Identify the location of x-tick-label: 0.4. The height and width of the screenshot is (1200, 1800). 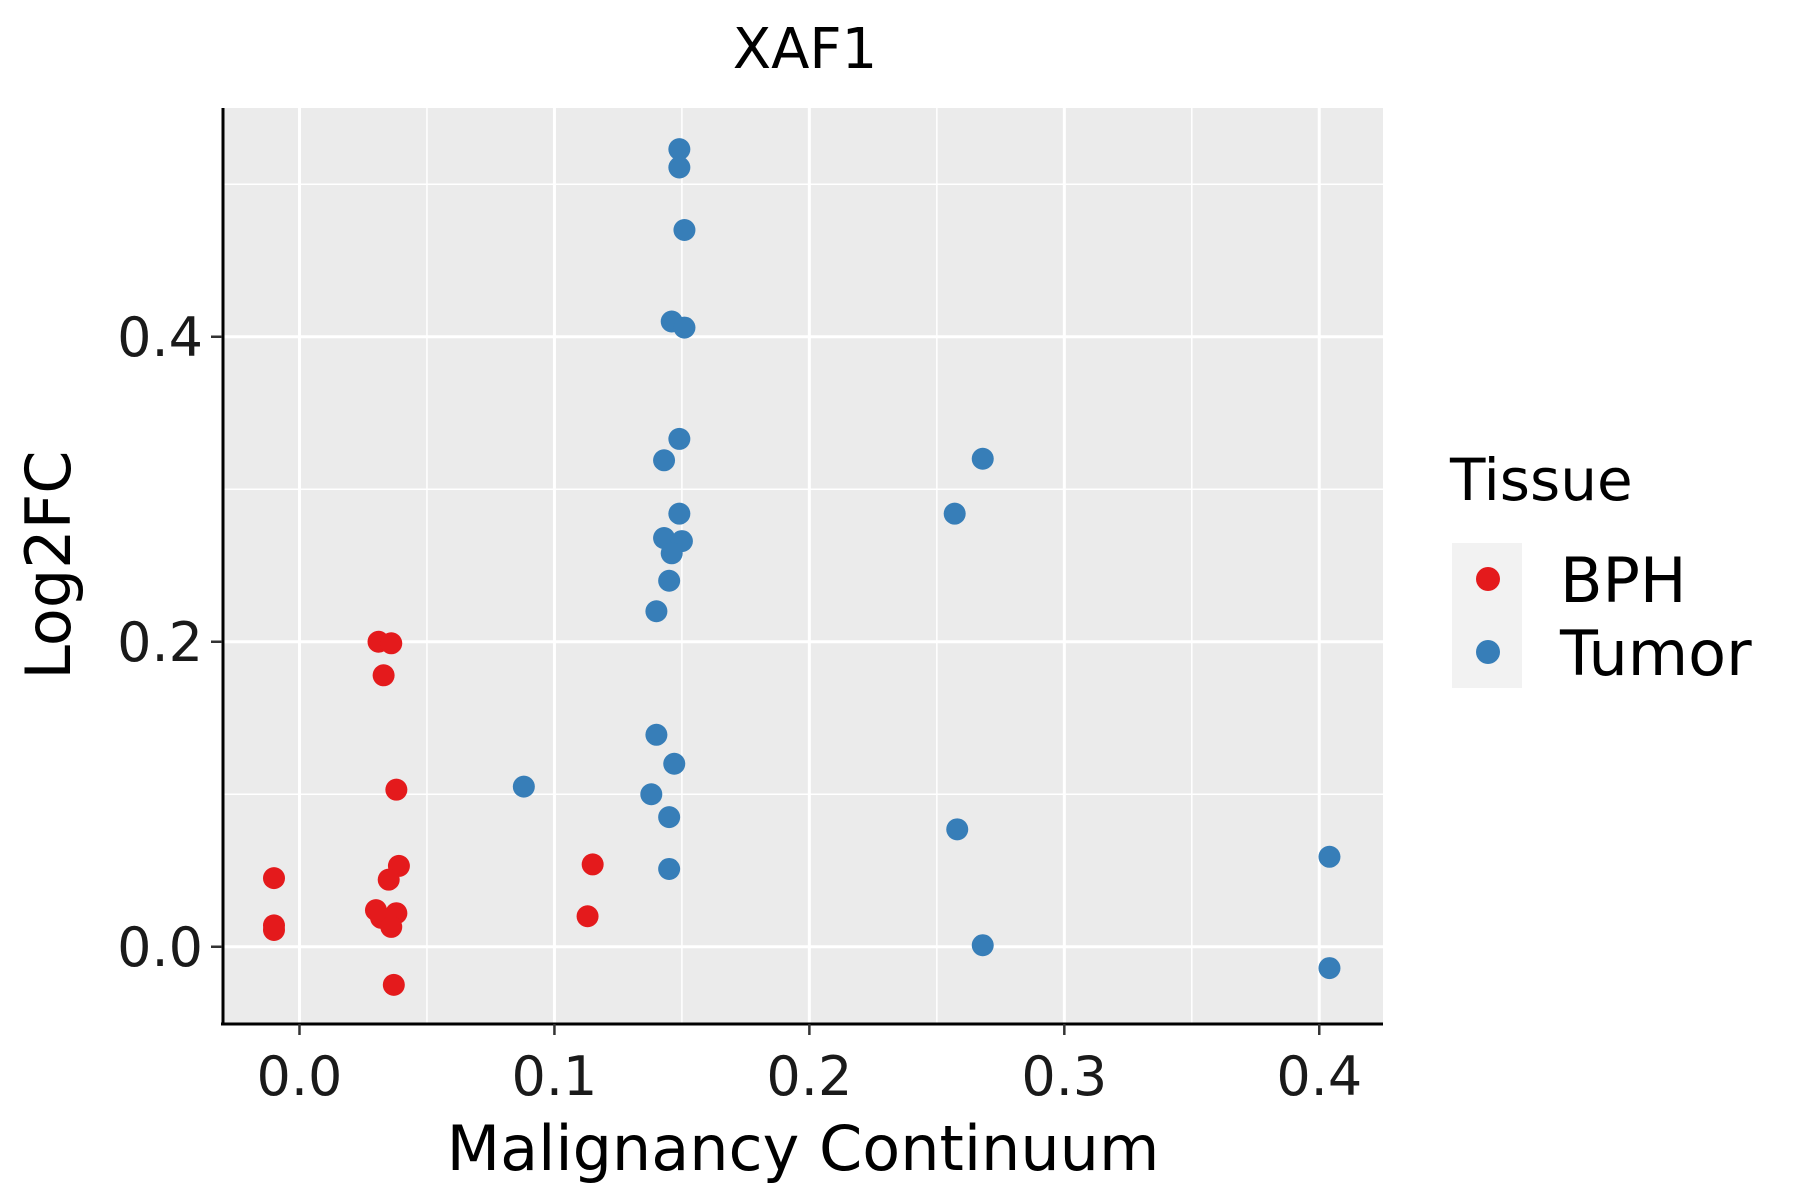
(1319, 1076).